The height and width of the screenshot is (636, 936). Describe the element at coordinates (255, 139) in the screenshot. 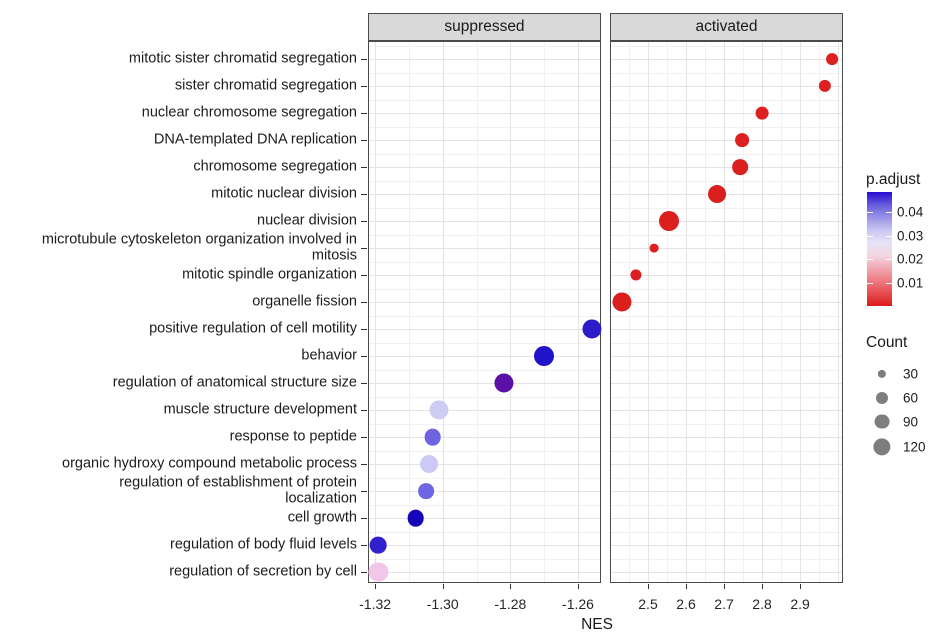

I see `category-label: DNA-templated DNA replication` at that location.